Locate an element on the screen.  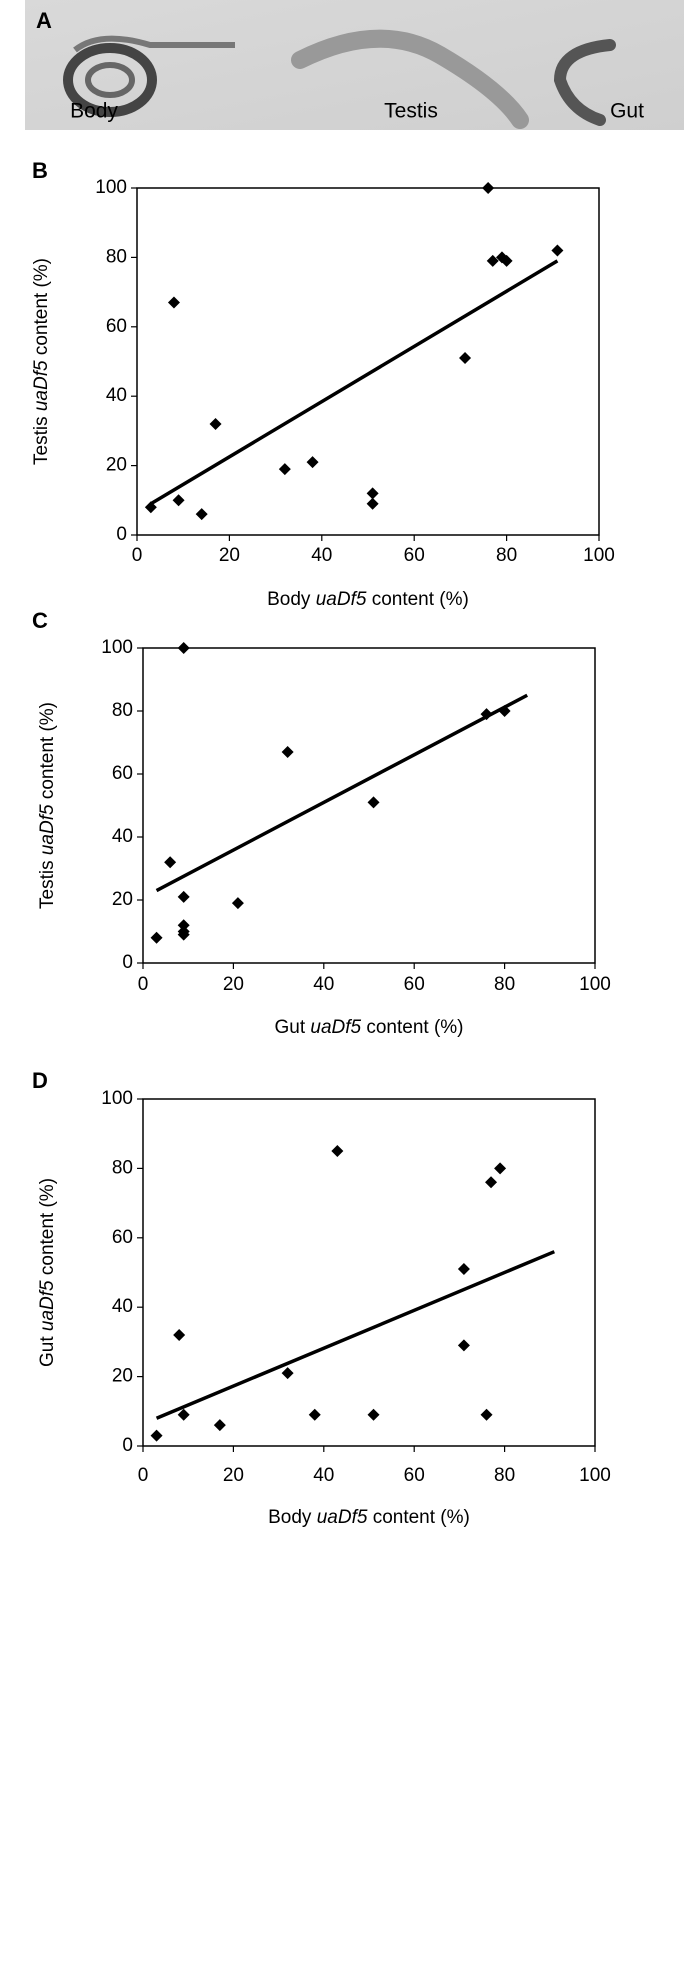
y-axis-label-part: Testis is located at coordinates (41, 438).